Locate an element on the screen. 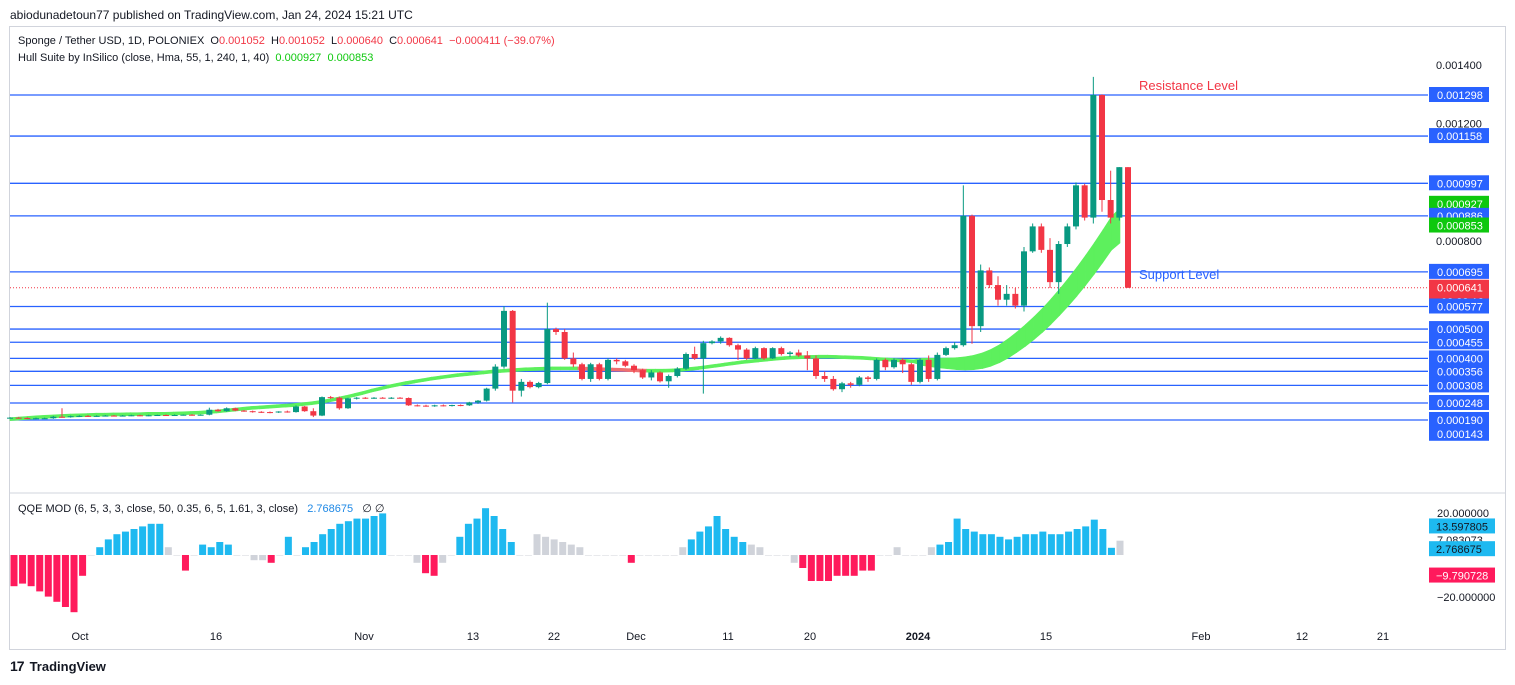 The height and width of the screenshot is (685, 1515). high-label: H is located at coordinates (274, 41).